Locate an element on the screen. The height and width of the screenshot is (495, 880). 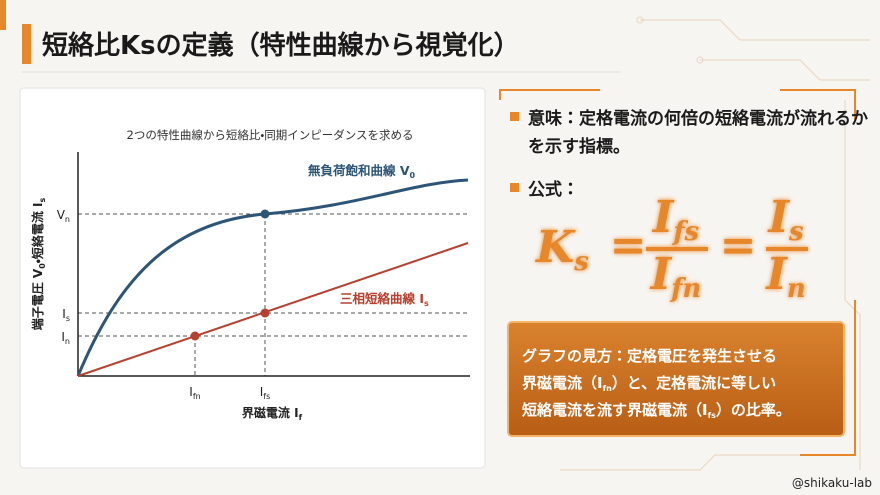
note-line: 短絡電流を流す界磁電流（Ifs）の比率。 is located at coordinates (656, 410).